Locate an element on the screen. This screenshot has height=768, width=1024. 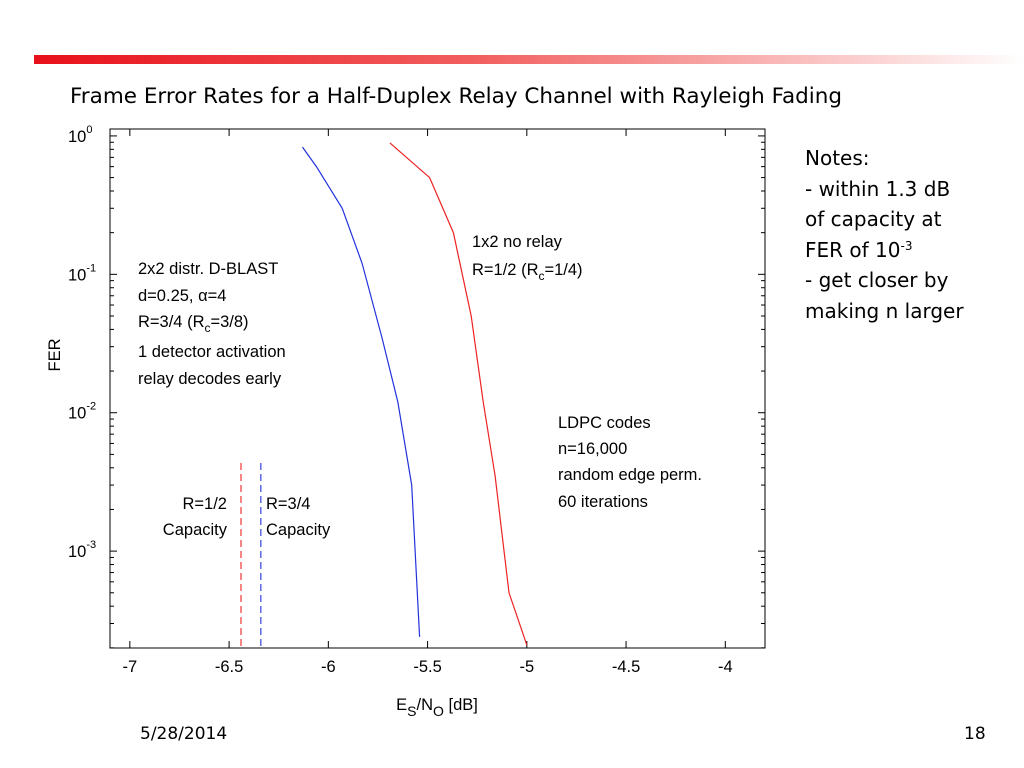
x-tick-label: -4 is located at coordinates (725, 667).